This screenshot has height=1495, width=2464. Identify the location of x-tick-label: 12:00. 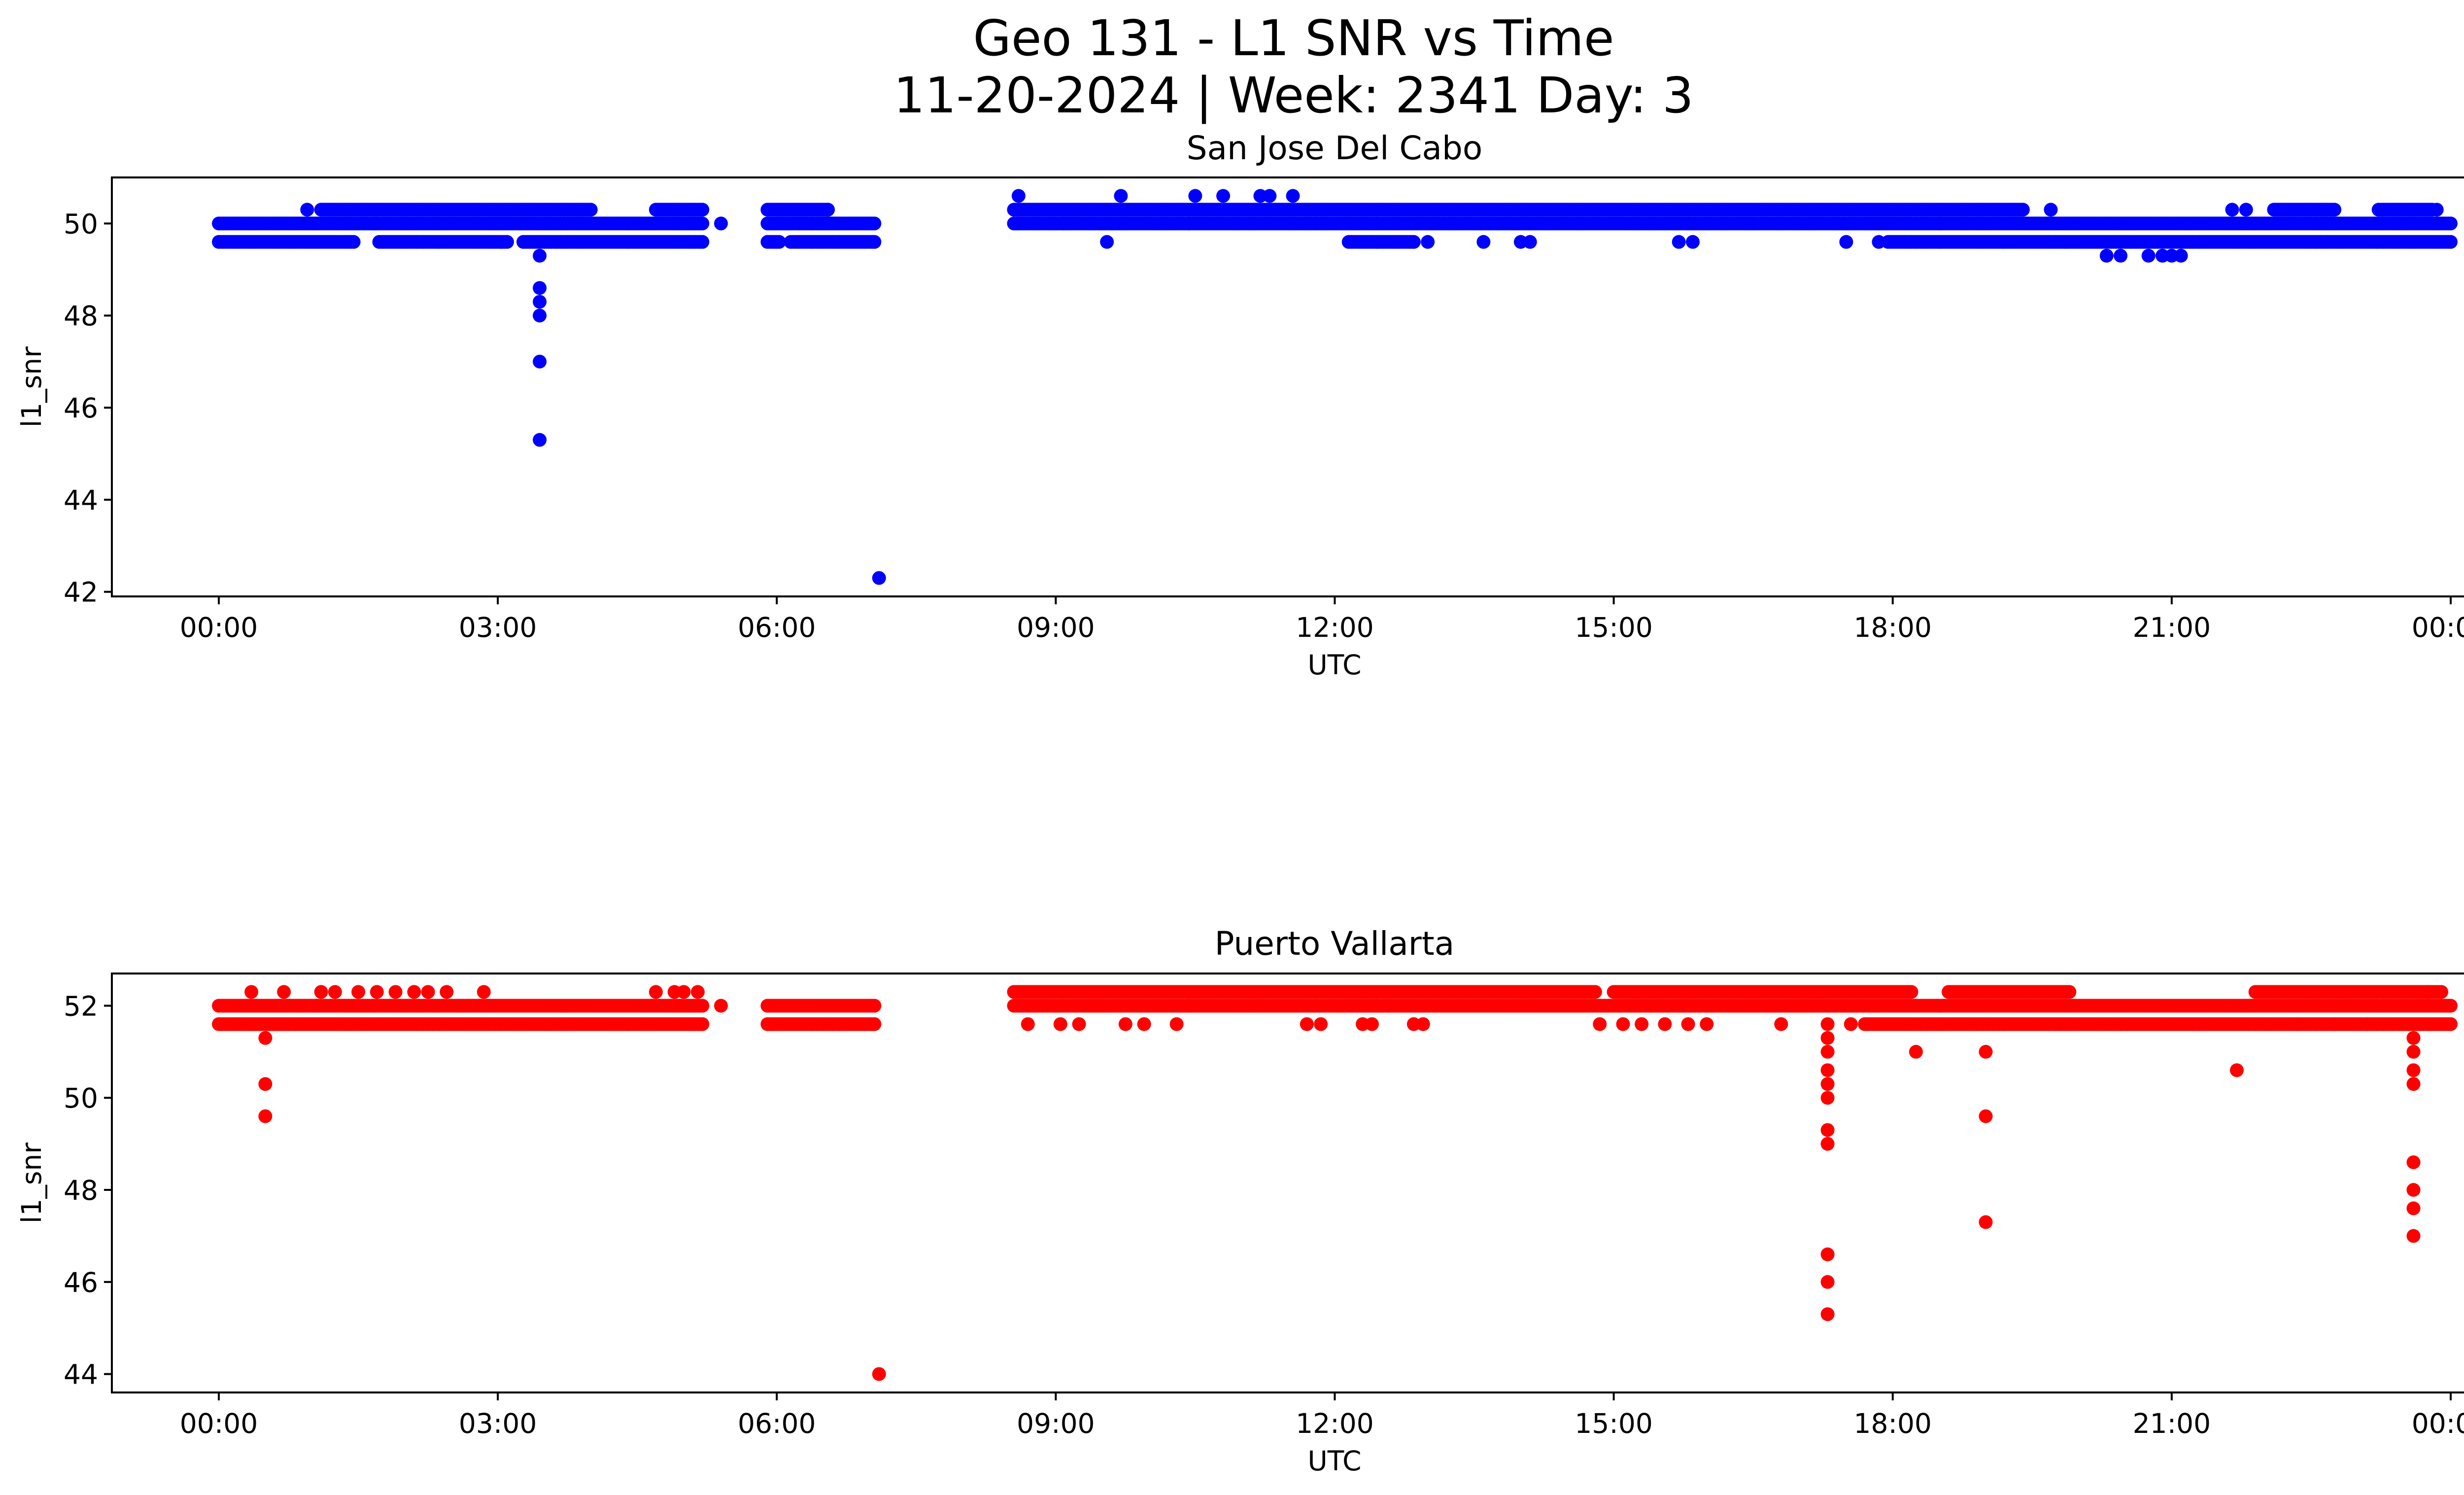
(1335, 1423).